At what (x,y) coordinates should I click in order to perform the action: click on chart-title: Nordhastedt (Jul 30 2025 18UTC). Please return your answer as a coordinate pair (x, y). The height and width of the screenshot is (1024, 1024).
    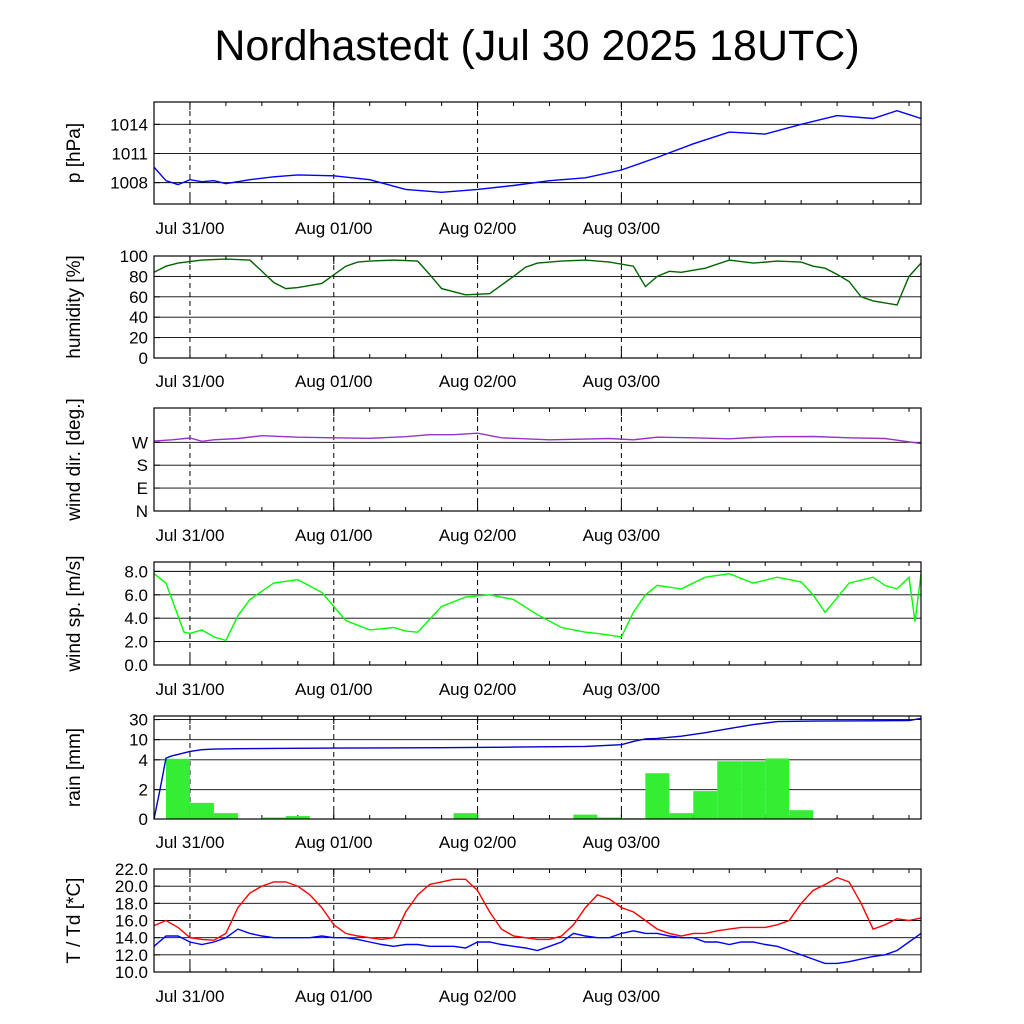
    Looking at the image, I should click on (537, 46).